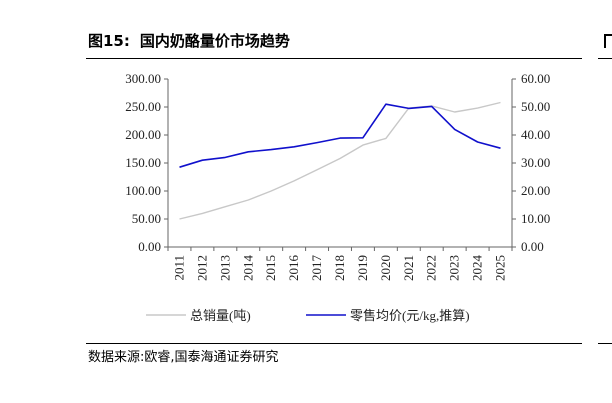  Describe the element at coordinates (247, 268) in the screenshot. I see `x-tick-label: 2014` at that location.